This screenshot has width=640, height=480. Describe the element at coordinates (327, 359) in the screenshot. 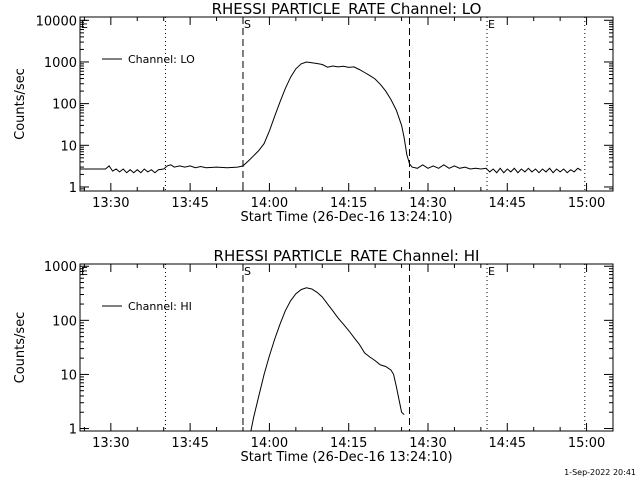

I see `series-line-hi` at that location.